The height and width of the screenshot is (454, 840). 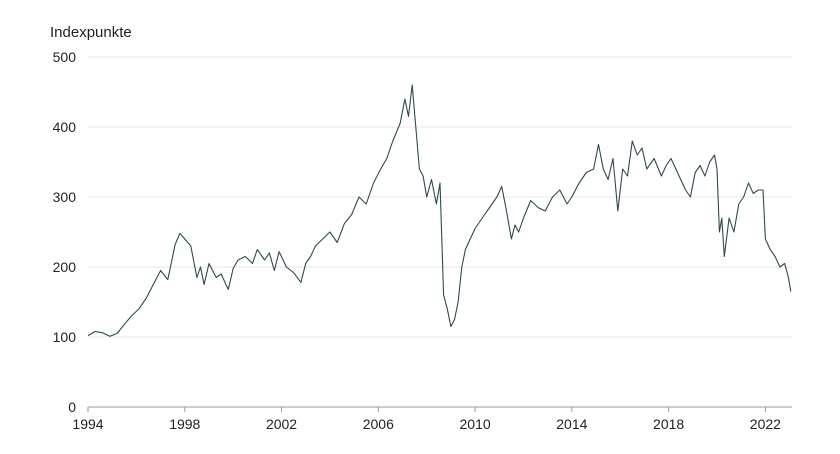 What do you see at coordinates (65, 127) in the screenshot?
I see `y-tick-label: 400` at bounding box center [65, 127].